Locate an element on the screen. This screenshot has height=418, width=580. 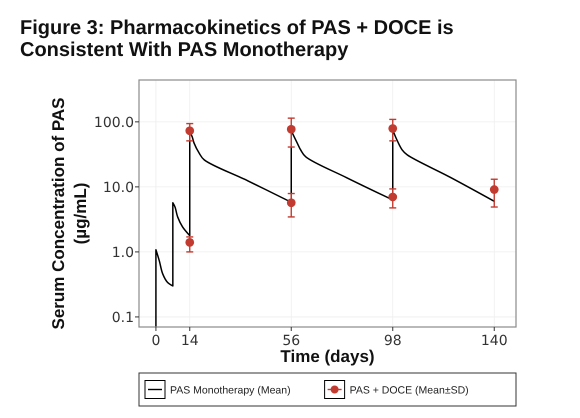
y-tick-label: 1.0 is located at coordinates (123, 252).